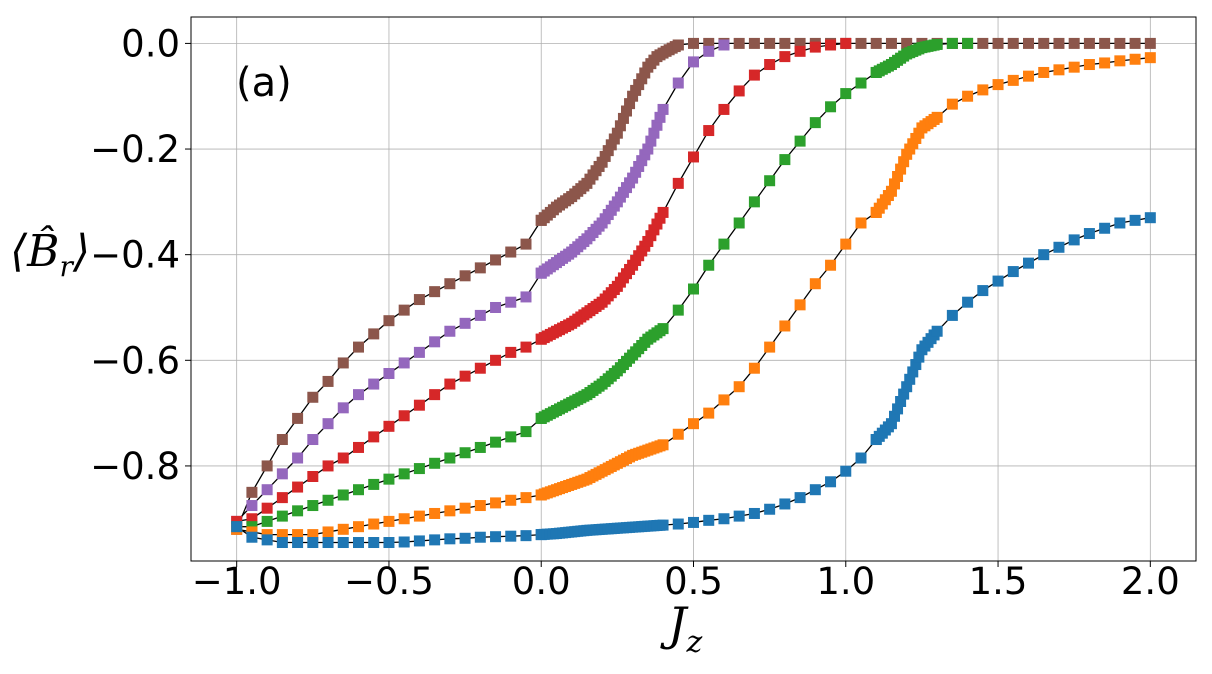 The width and height of the screenshot is (1212, 674). Describe the element at coordinates (150, 43) in the screenshot. I see `y-tick-label: 0.0` at that location.